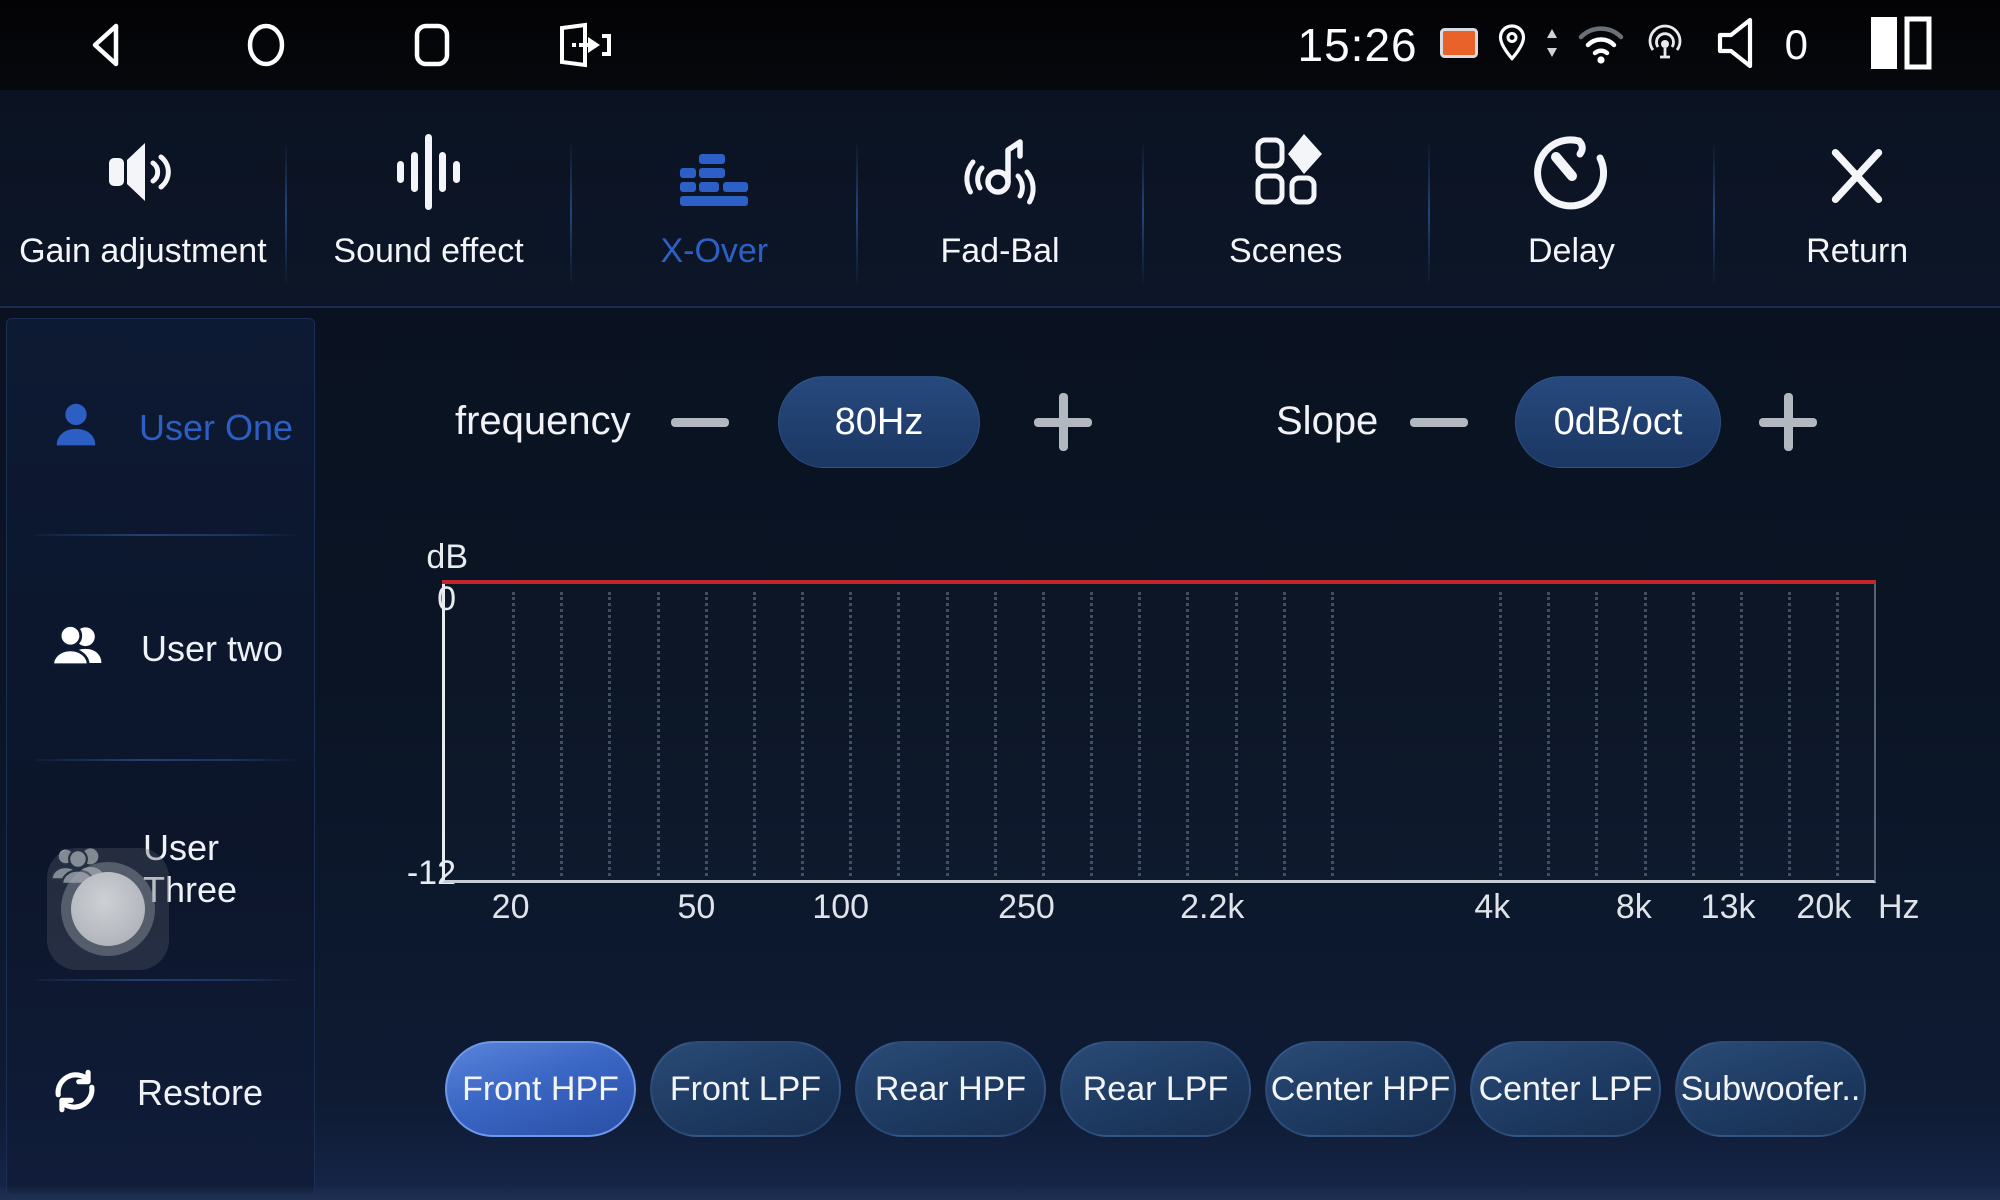  I want to click on sidebar-item-label: User One, so click(216, 427).